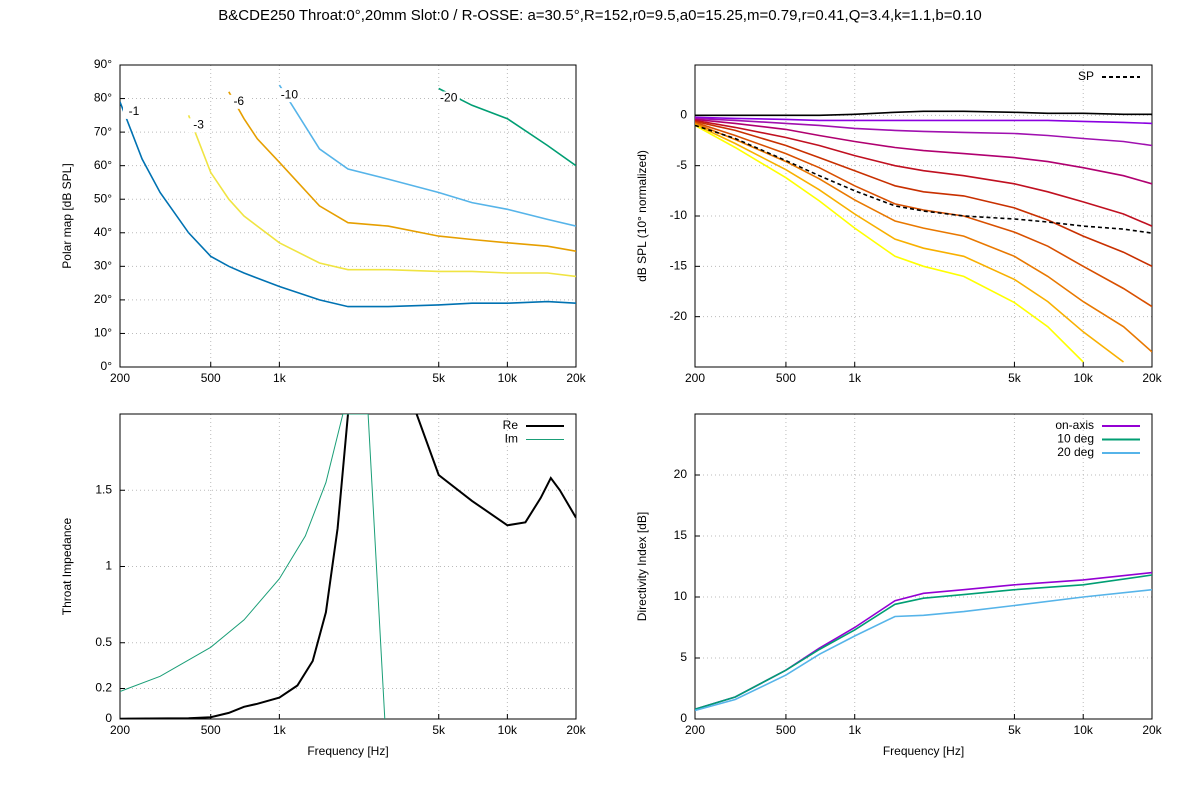 This screenshot has width=1200, height=800. Describe the element at coordinates (103, 131) in the screenshot. I see `y-tick-label: 70°` at that location.